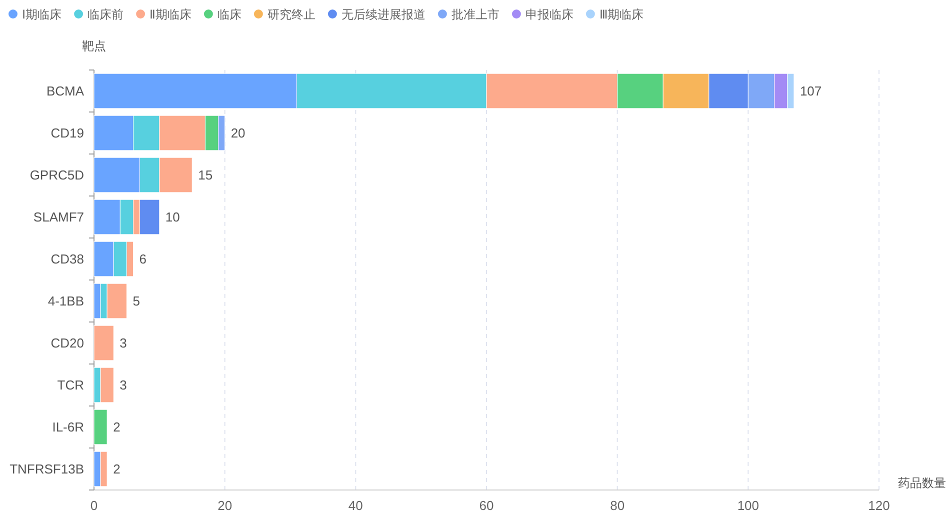 The width and height of the screenshot is (952, 515). I want to click on y-tick-label: TCR, so click(70, 385).